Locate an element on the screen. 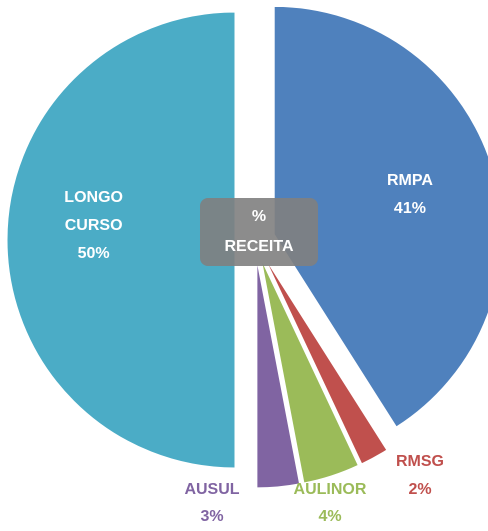 The width and height of the screenshot is (488, 531). title-box is located at coordinates (259, 232).